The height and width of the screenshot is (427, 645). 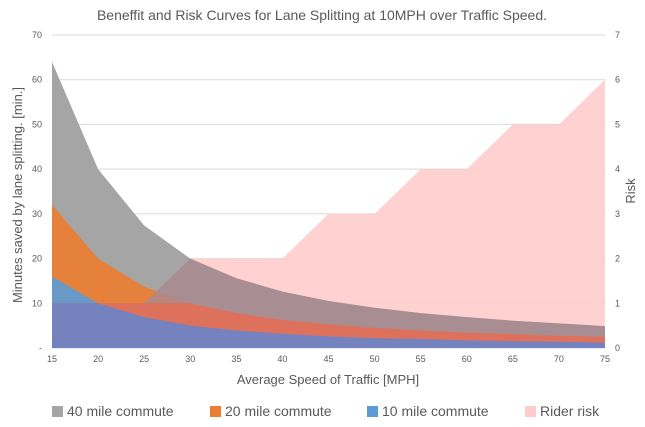 What do you see at coordinates (617, 35) in the screenshot?
I see `y2-tick-label: 7` at bounding box center [617, 35].